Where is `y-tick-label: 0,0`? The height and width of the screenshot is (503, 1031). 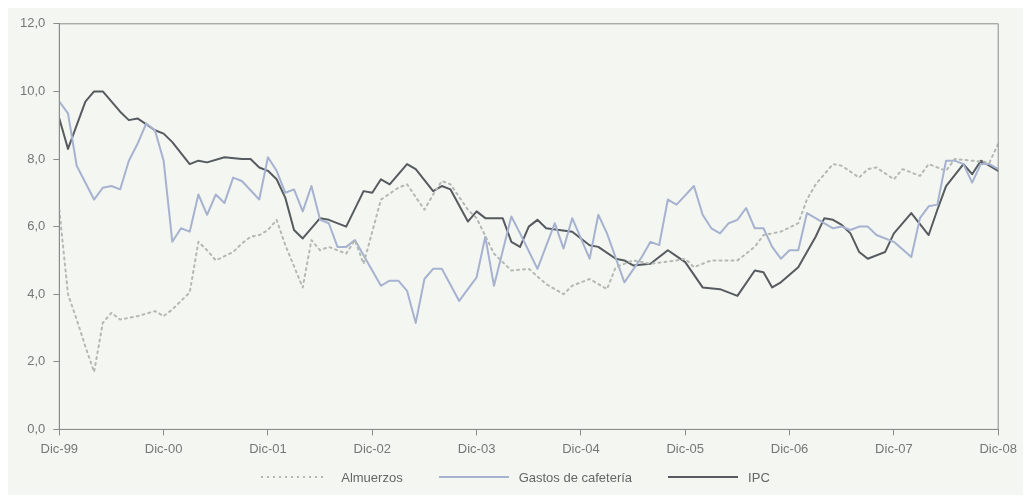 y-tick-label: 0,0 is located at coordinates (36, 428).